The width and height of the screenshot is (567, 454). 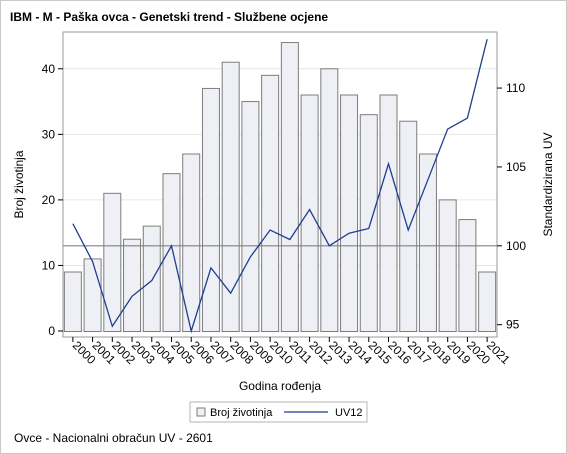 I want to click on bar-2011, so click(x=289, y=187).